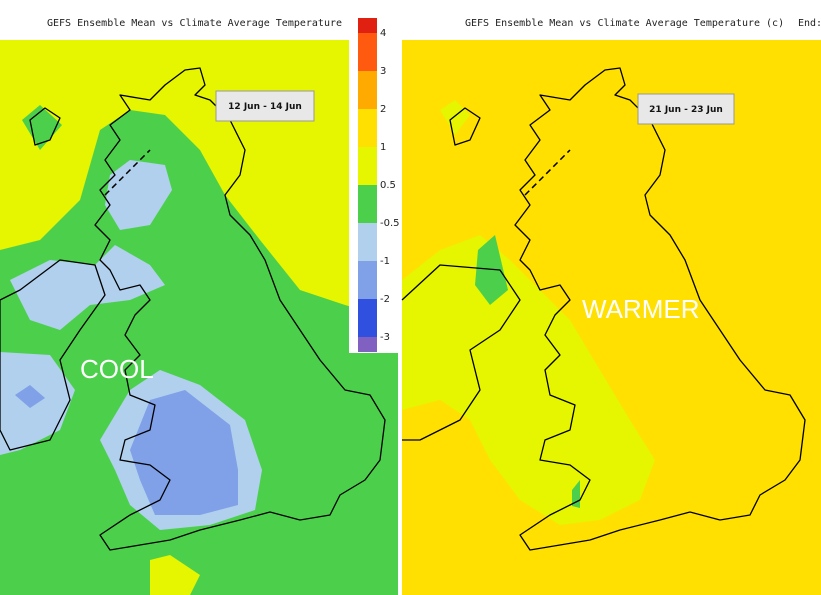 The image size is (821, 595). What do you see at coordinates (390, 223) in the screenshot?
I see `colorbar-label: -0.5` at bounding box center [390, 223].